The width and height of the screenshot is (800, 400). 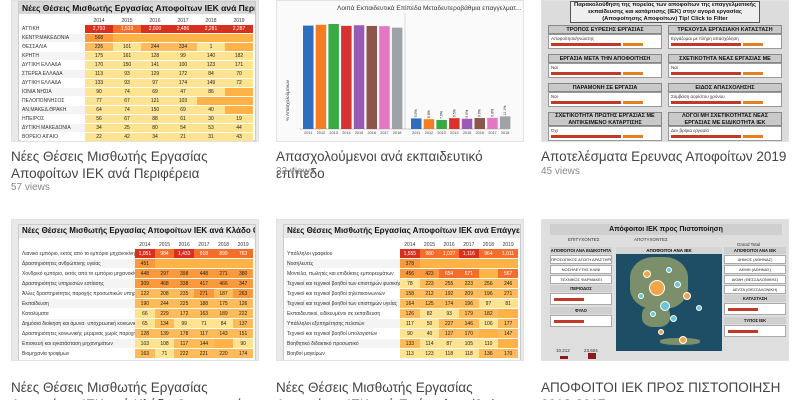 What do you see at coordinates (204, 323) in the screenshot?
I see `heat-cell: 71` at bounding box center [204, 323].